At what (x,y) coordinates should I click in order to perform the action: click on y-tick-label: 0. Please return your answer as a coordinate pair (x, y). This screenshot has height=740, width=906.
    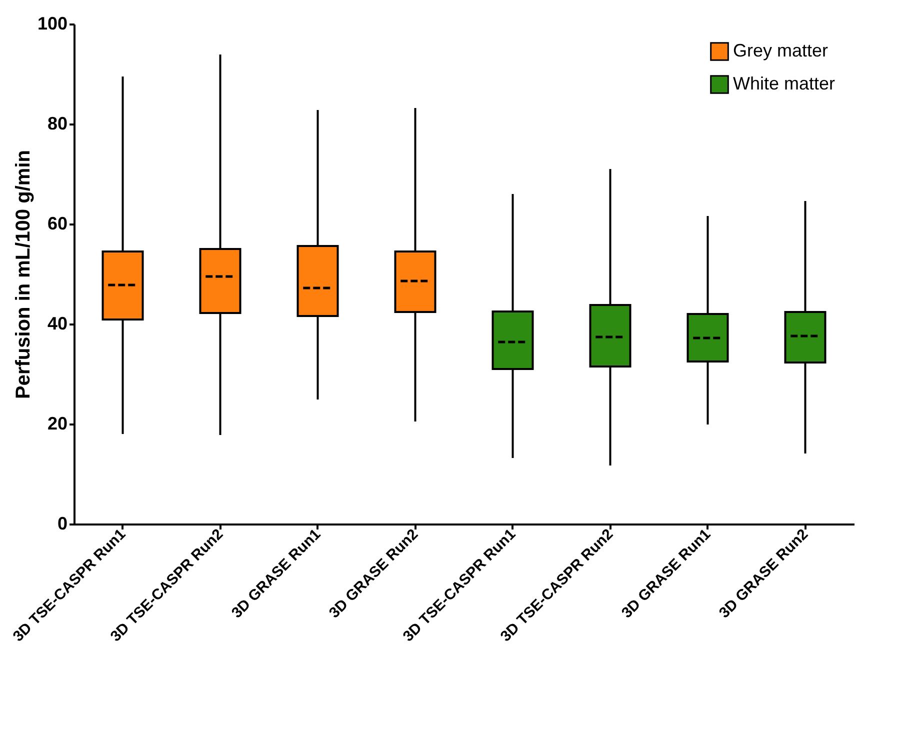
    Looking at the image, I should click on (62, 524).